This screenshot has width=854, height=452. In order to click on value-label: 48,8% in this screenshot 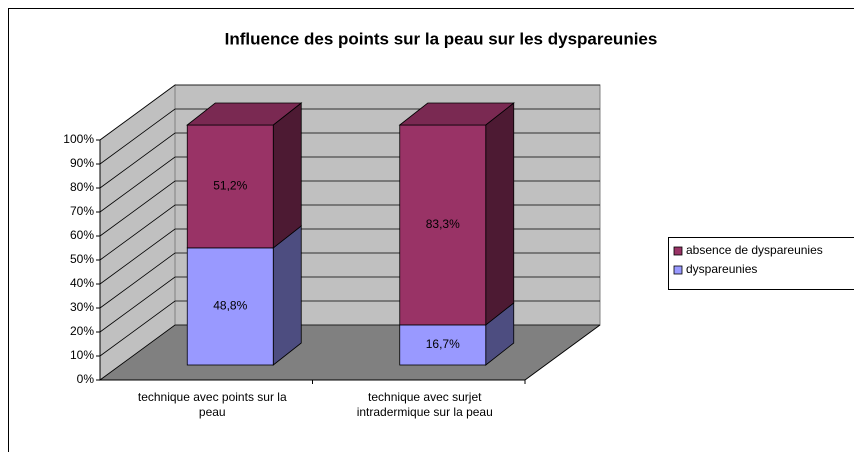, I will do `click(230, 306)`.